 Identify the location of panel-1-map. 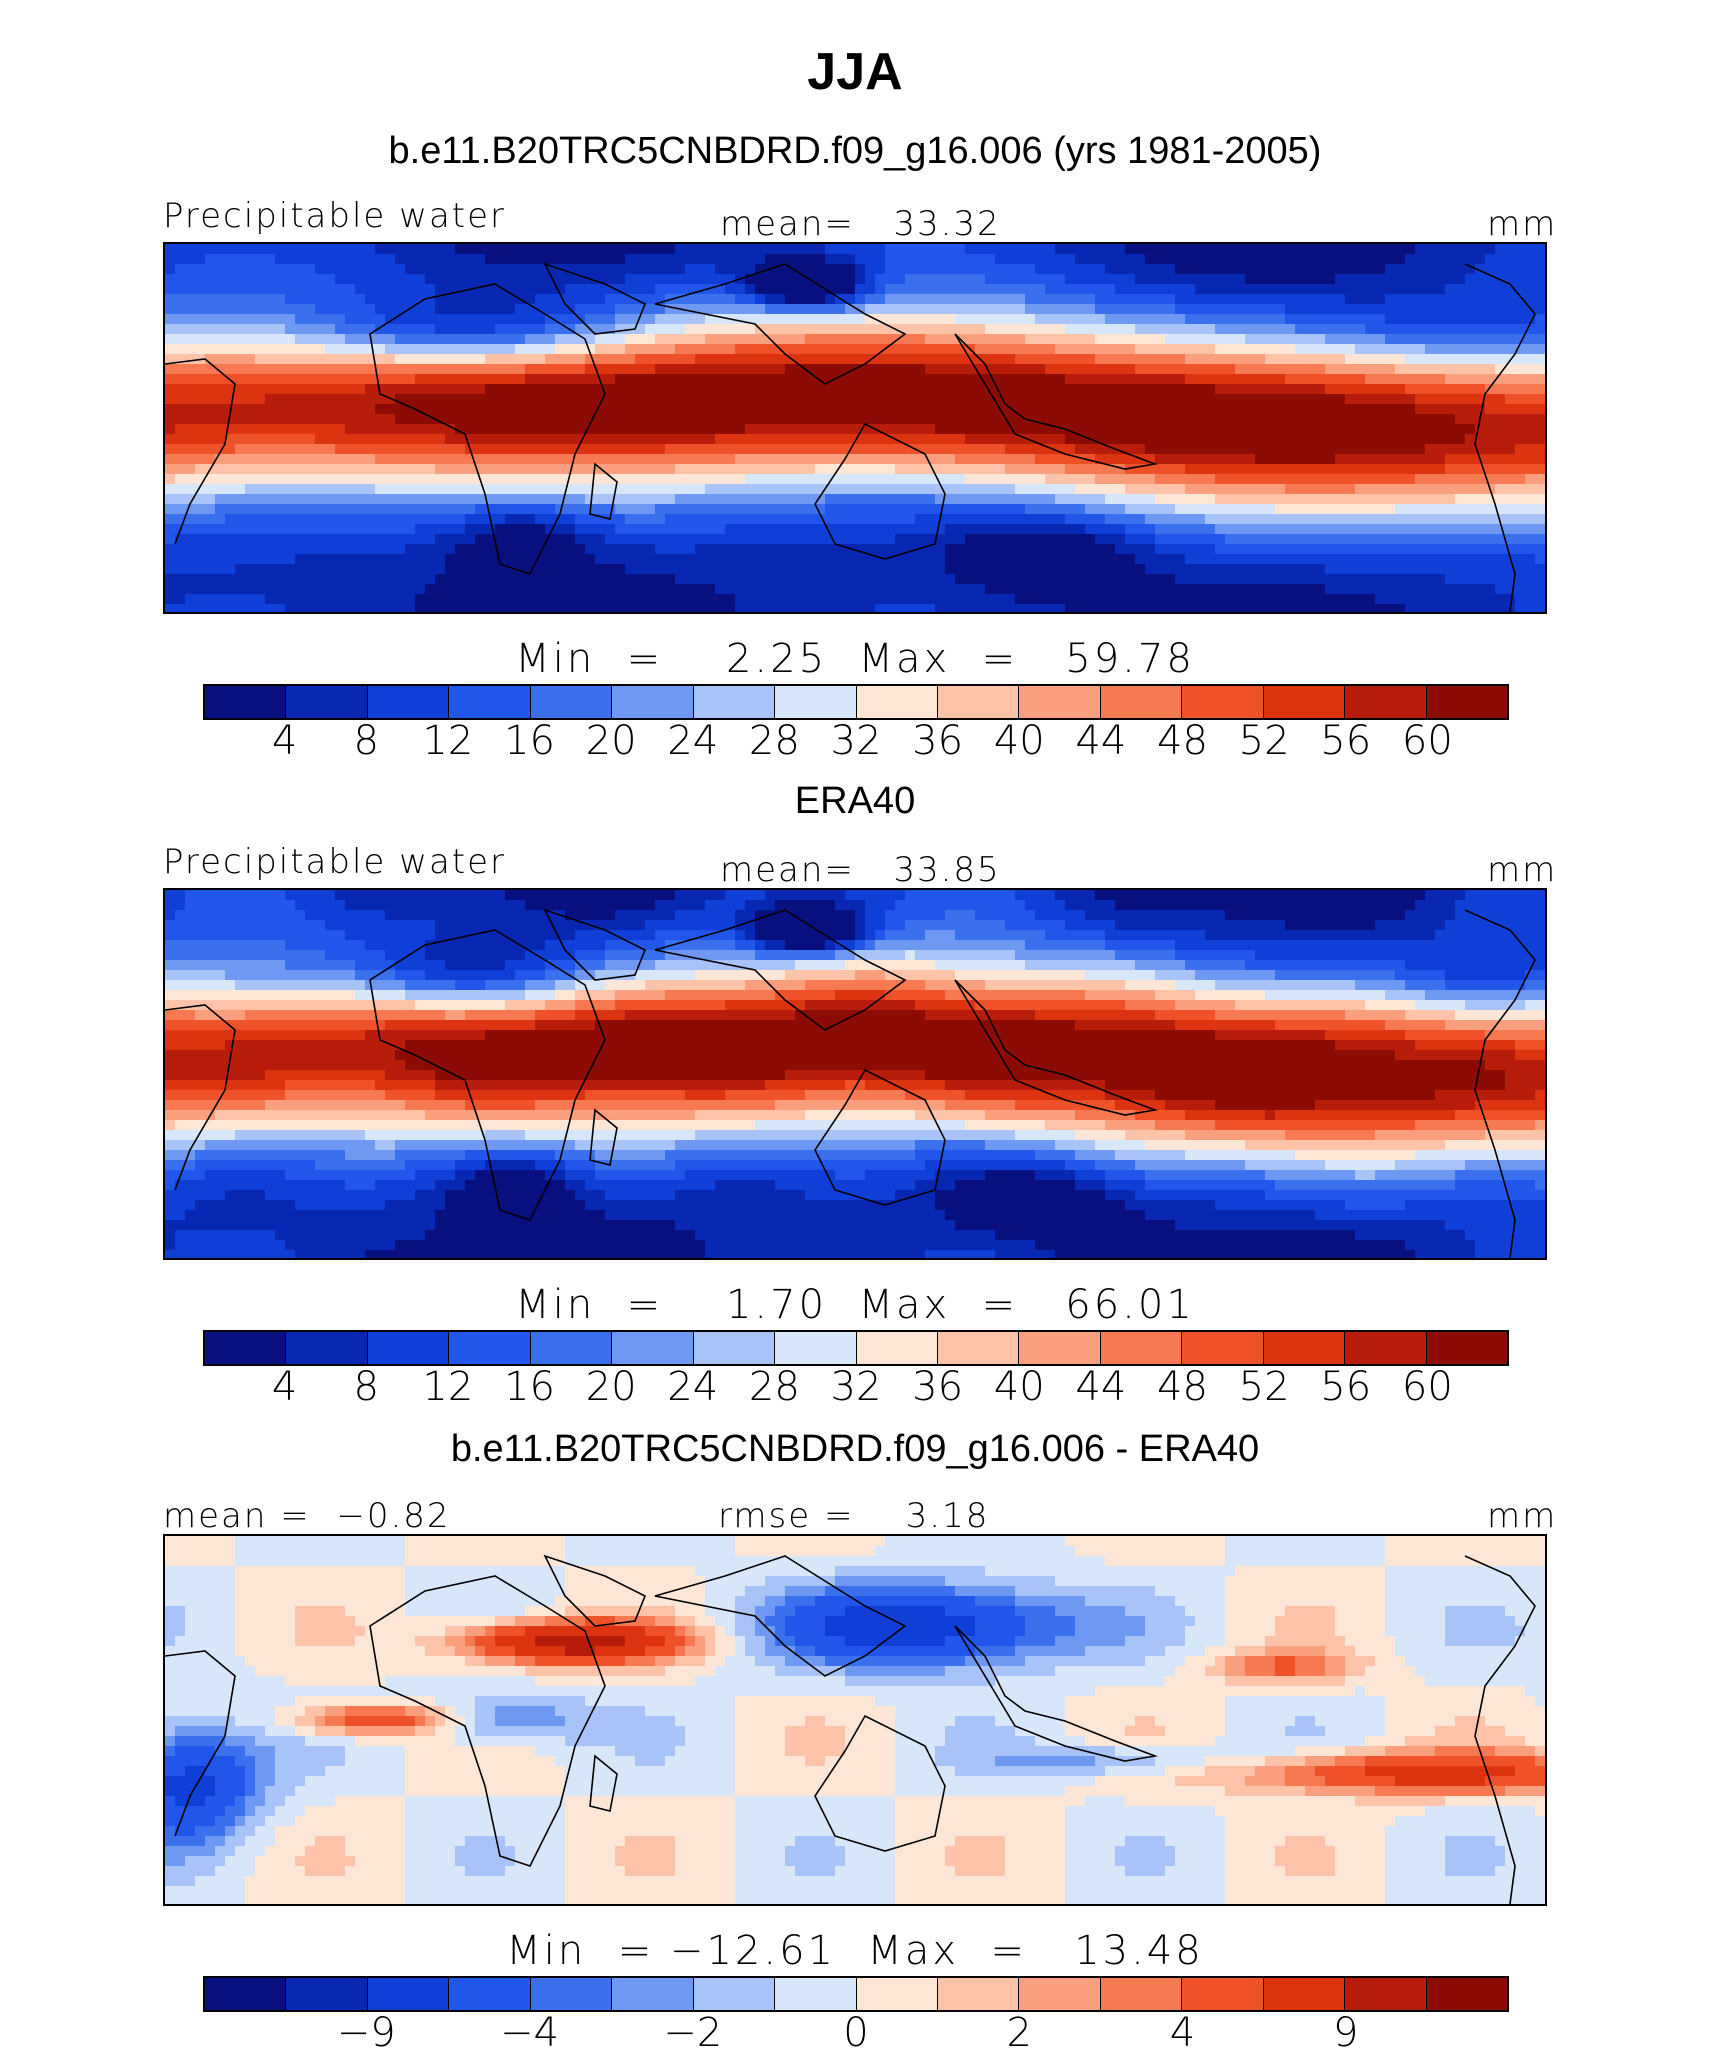
(855, 428).